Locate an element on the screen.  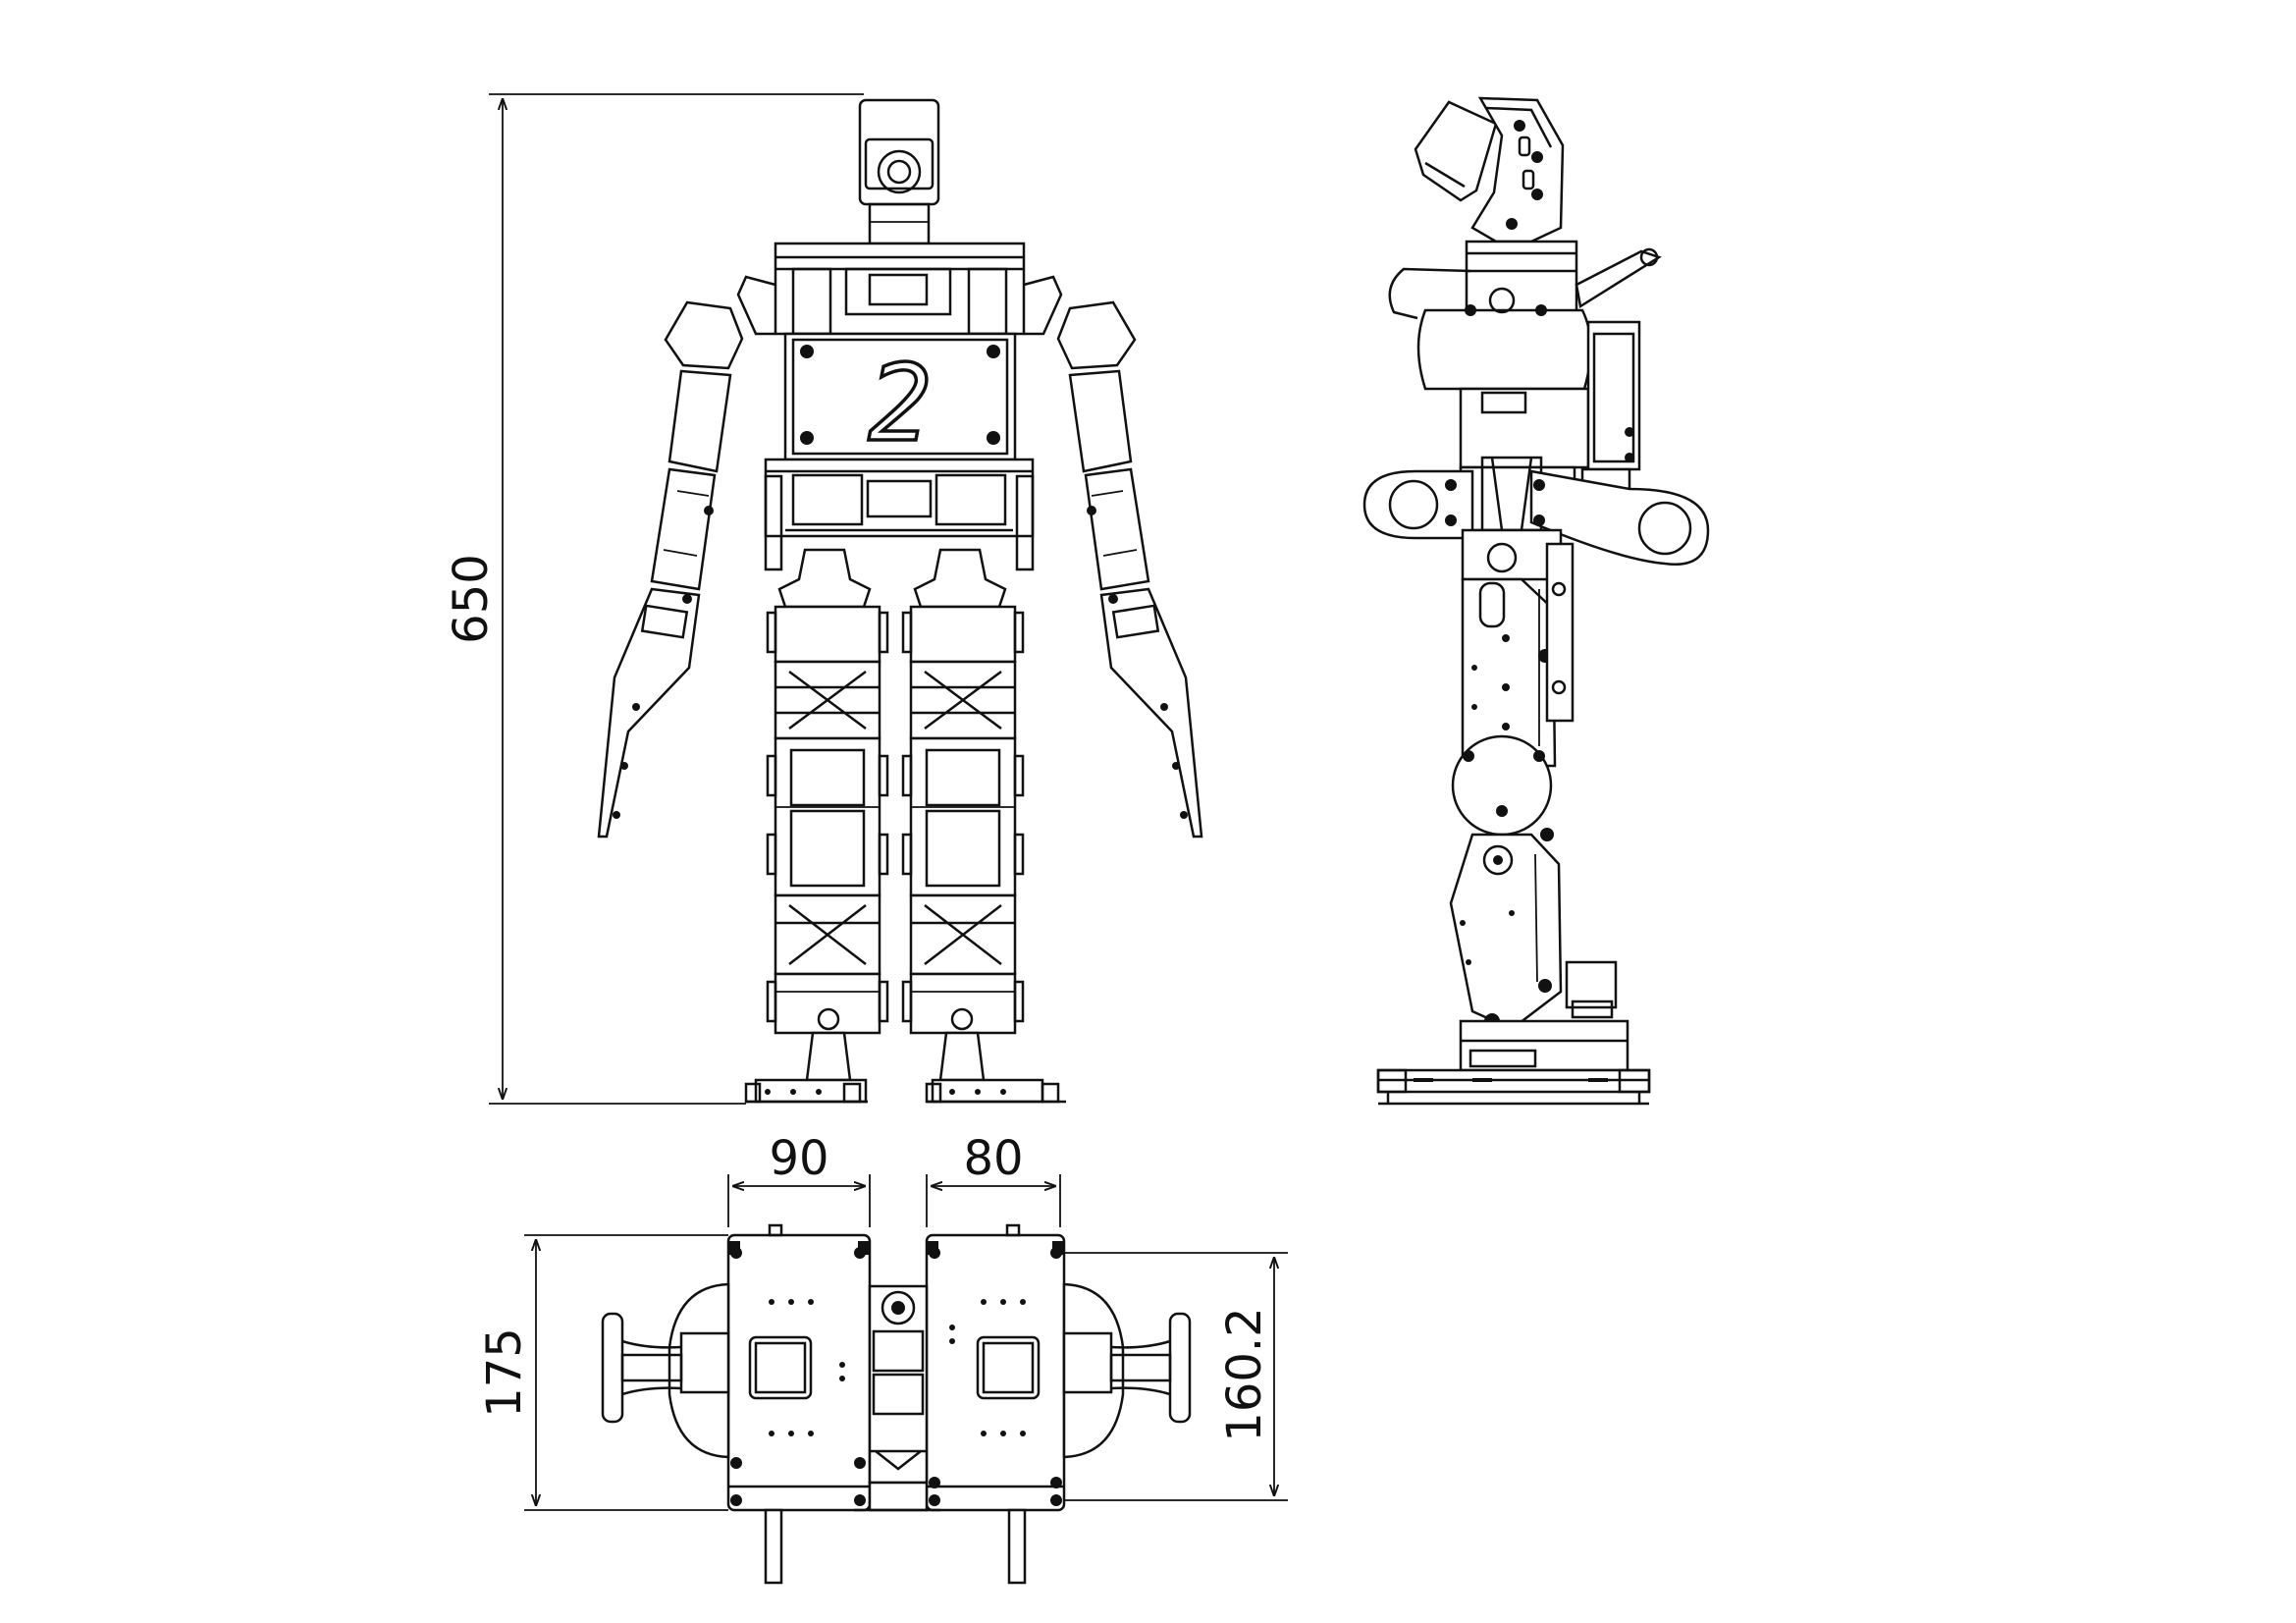
left-leg-front is located at coordinates (816, 826).